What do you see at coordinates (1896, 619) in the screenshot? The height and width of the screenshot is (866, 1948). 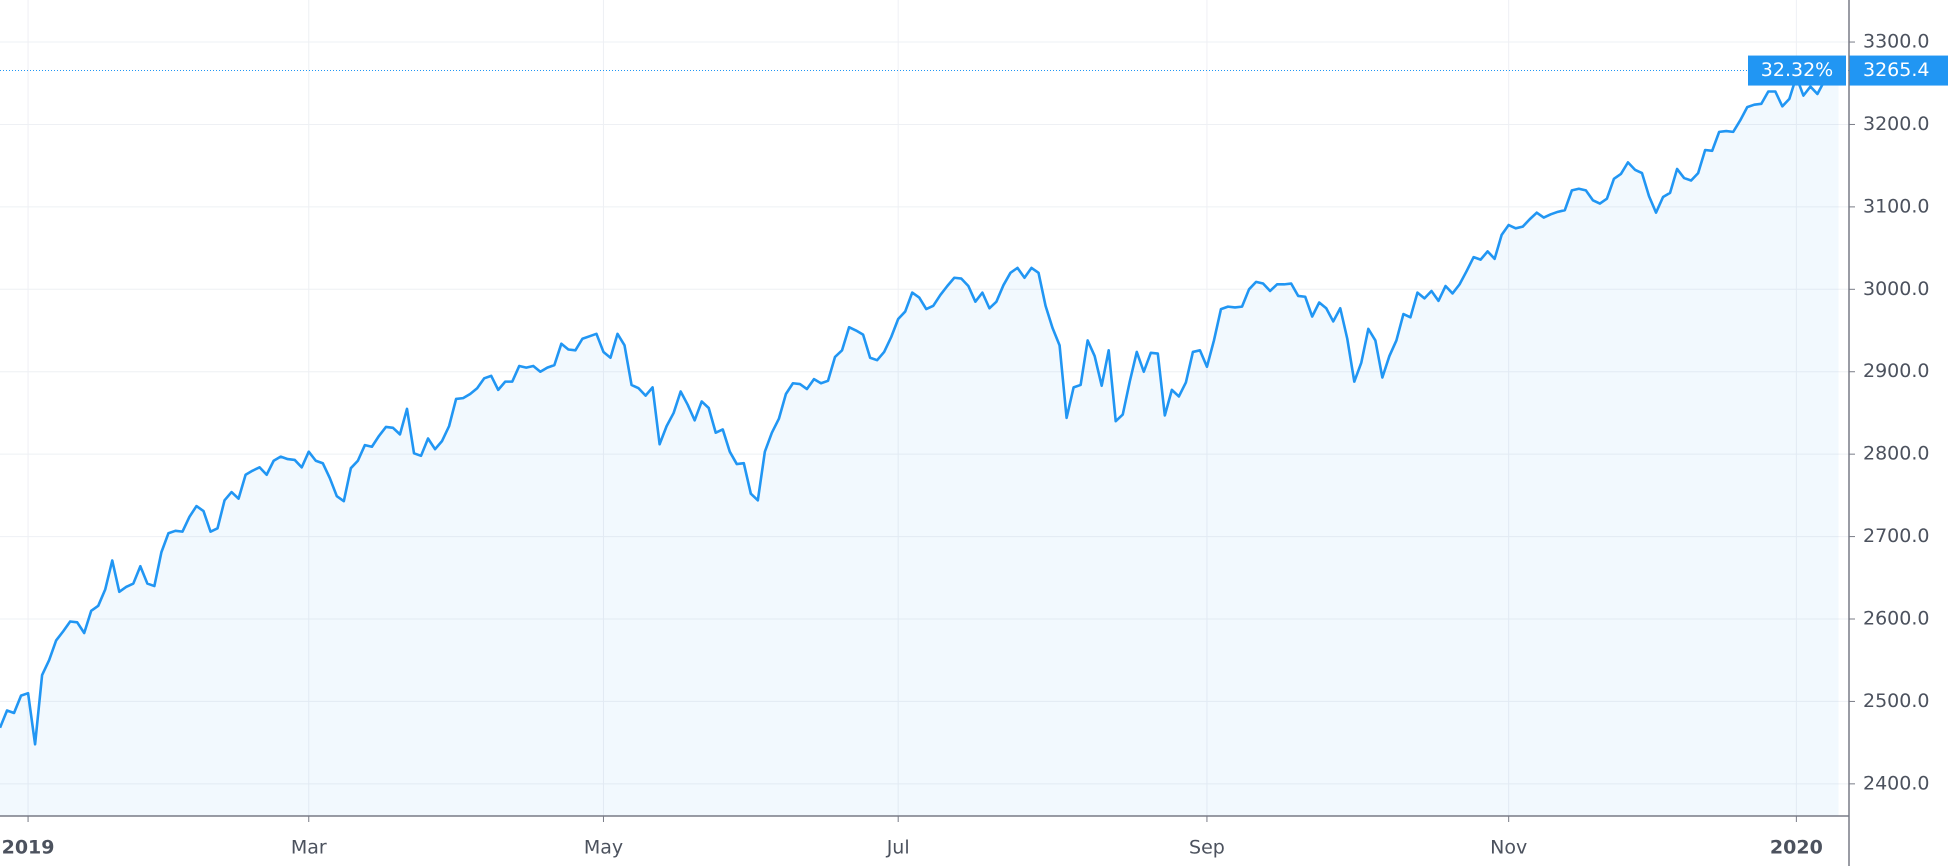 I see `y-tick-label: 2600.0` at bounding box center [1896, 619].